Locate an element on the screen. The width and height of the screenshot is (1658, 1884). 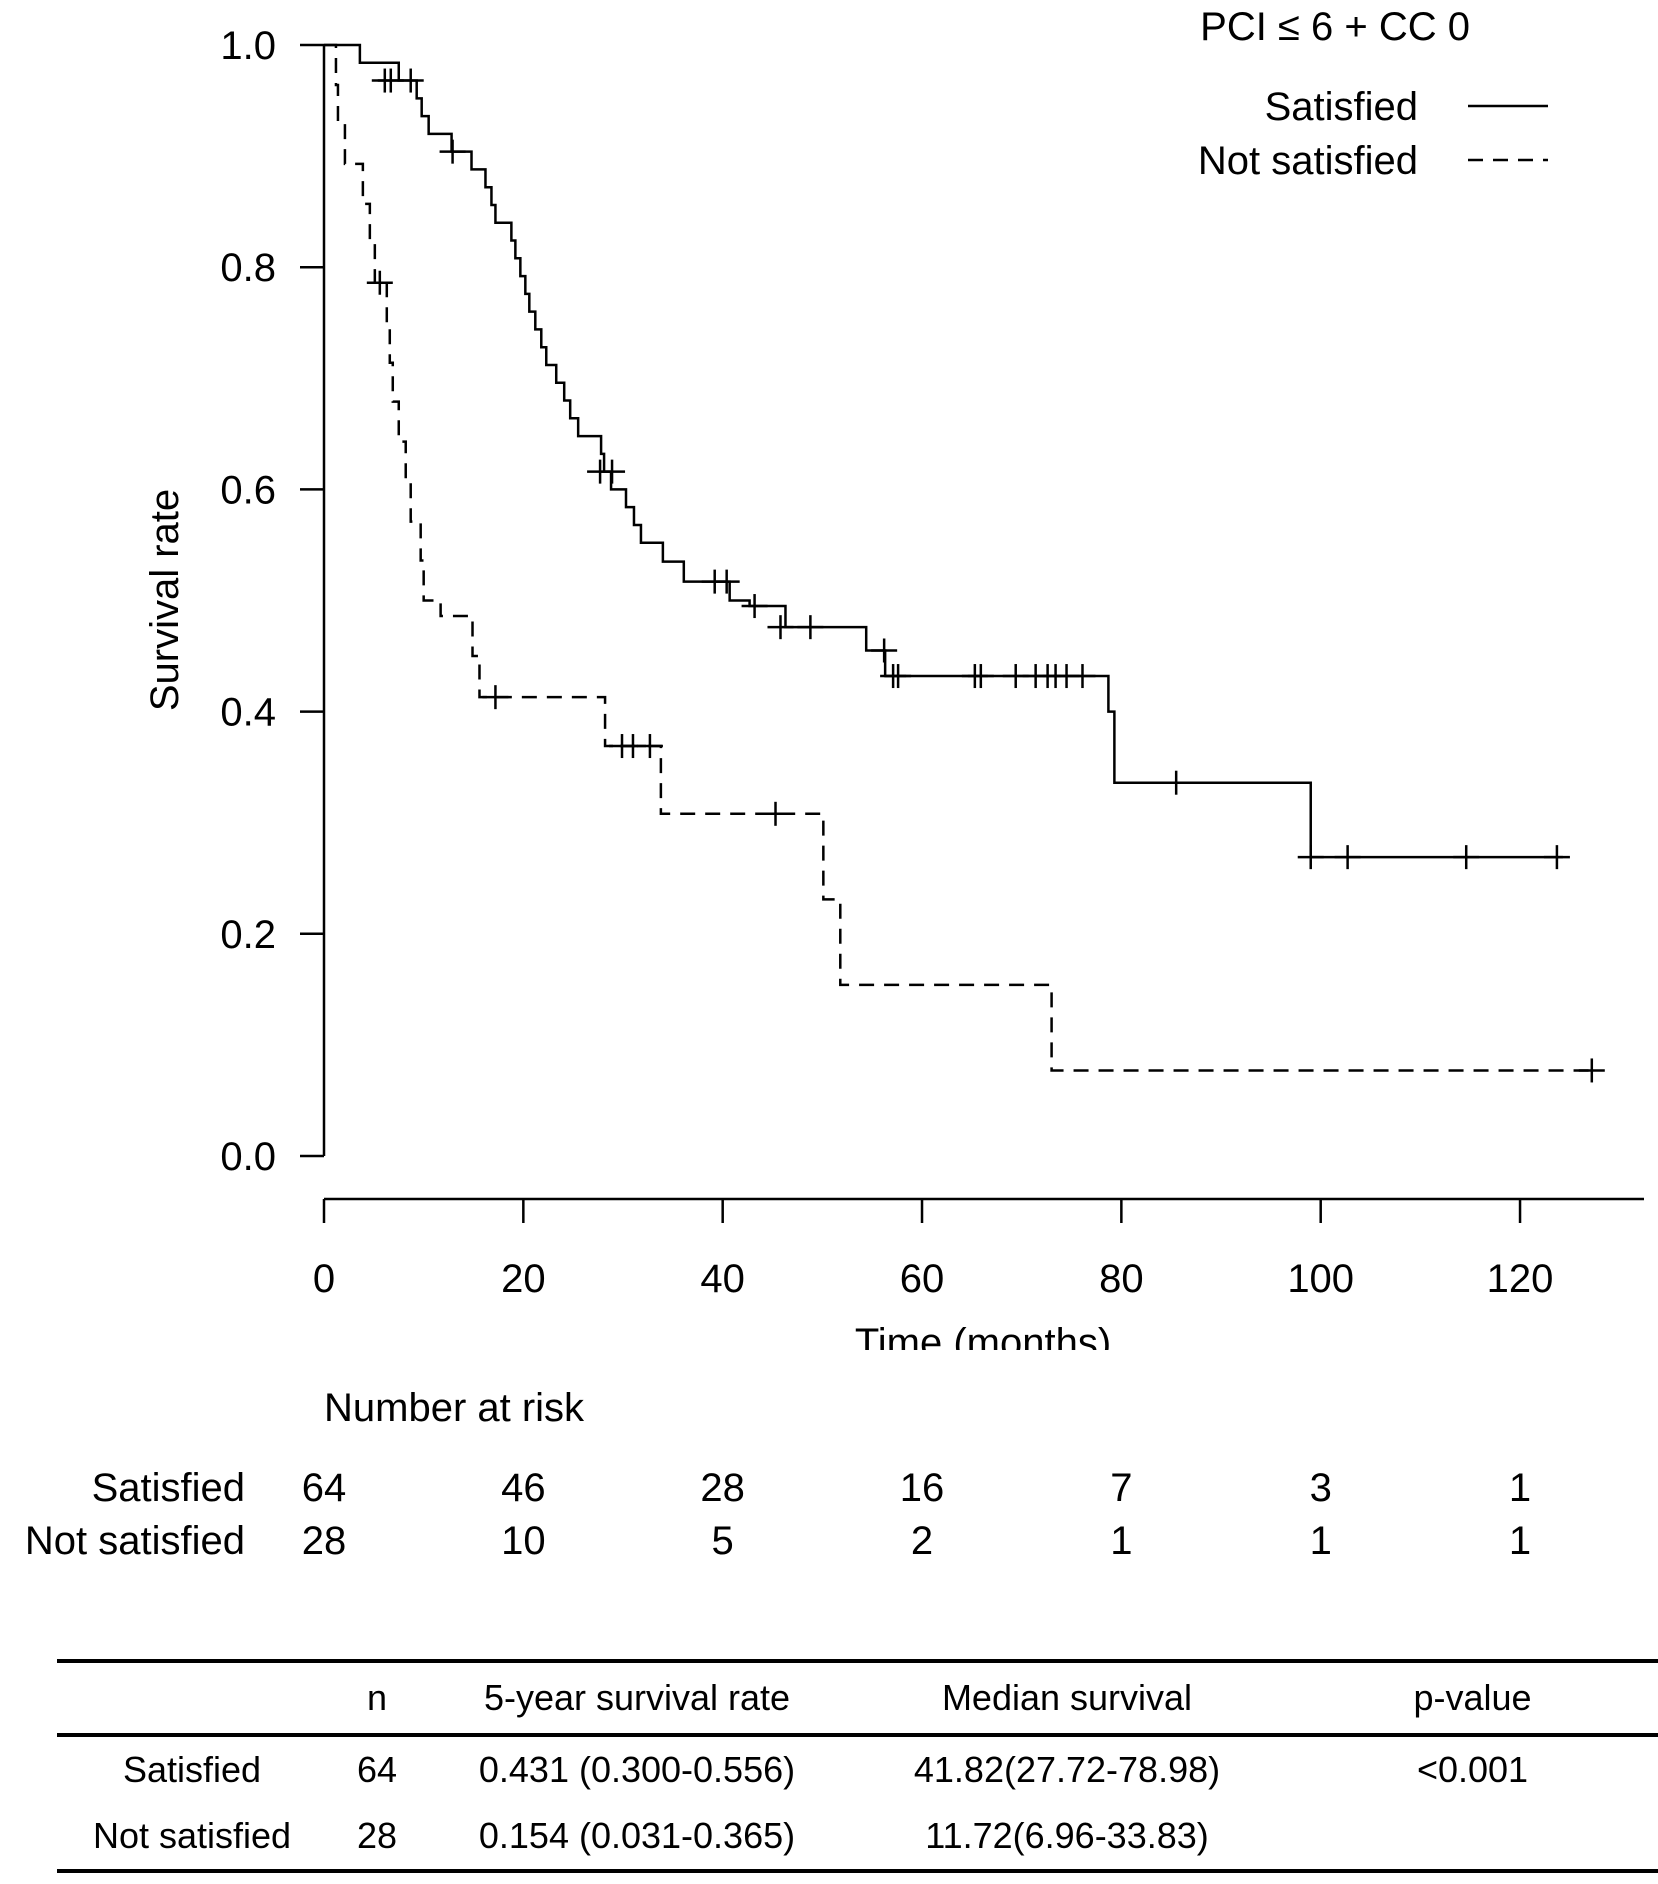
summary-cell: 64 is located at coordinates (377, 1769).